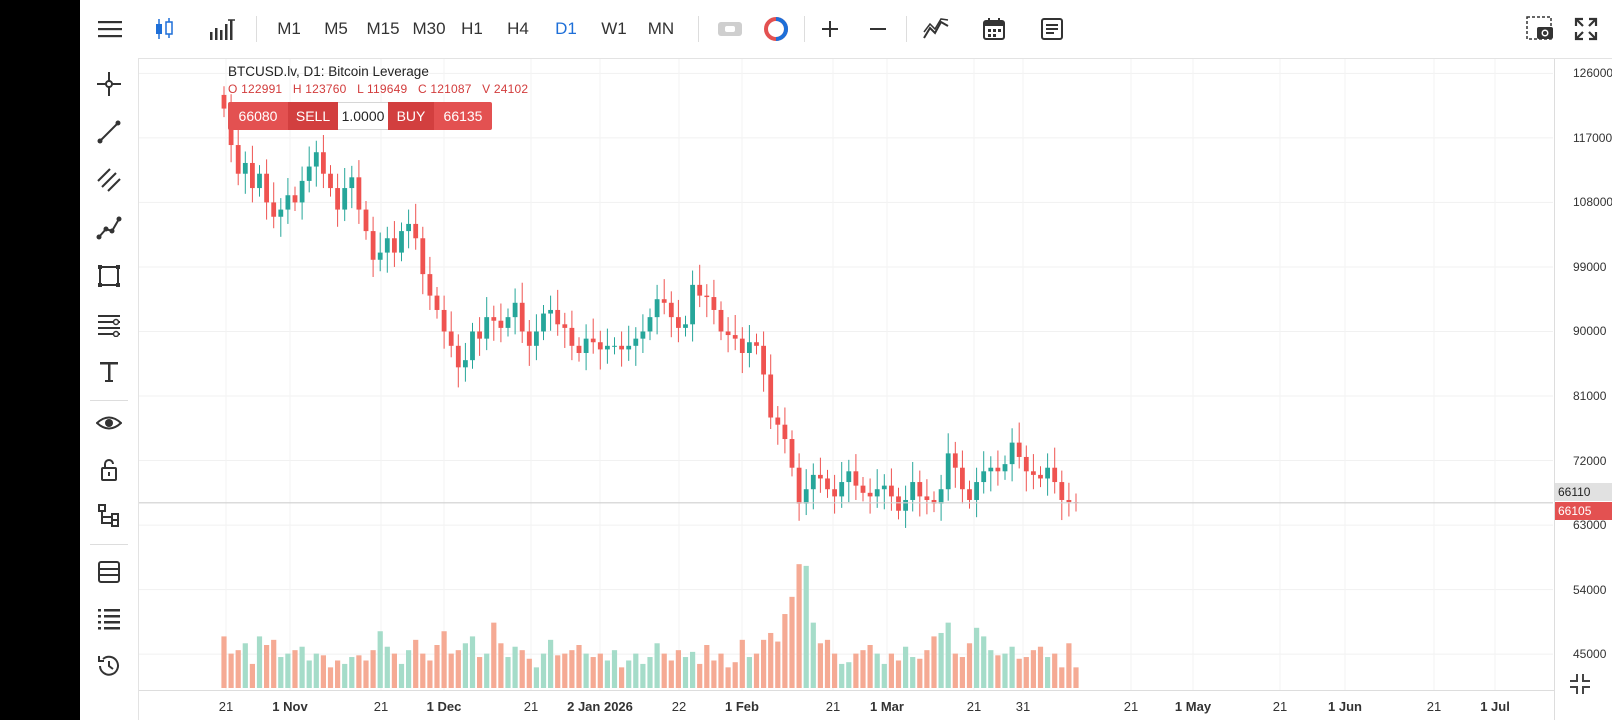 This screenshot has width=1612, height=720. Describe the element at coordinates (164, 29) in the screenshot. I see `chart-type-button` at that location.